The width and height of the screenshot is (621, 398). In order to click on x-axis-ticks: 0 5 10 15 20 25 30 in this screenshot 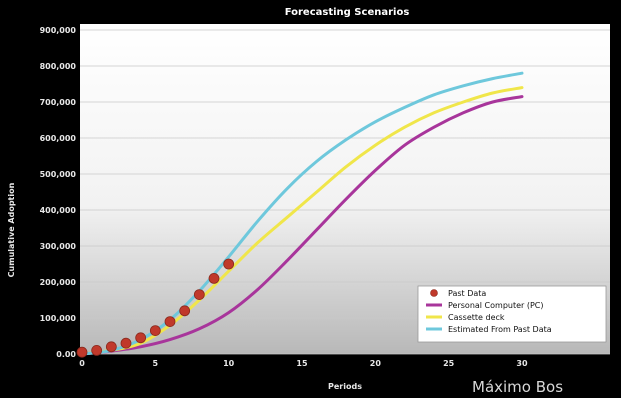, I will do `click(303, 363)`.